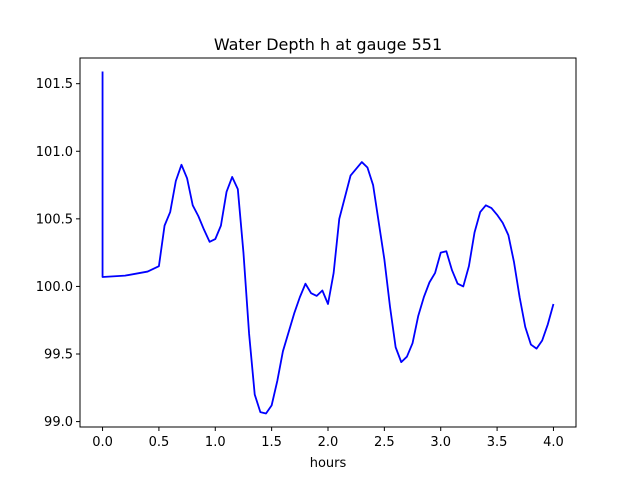 This screenshot has width=640, height=480. What do you see at coordinates (440, 442) in the screenshot?
I see `x-tick-label: 3.0` at bounding box center [440, 442].